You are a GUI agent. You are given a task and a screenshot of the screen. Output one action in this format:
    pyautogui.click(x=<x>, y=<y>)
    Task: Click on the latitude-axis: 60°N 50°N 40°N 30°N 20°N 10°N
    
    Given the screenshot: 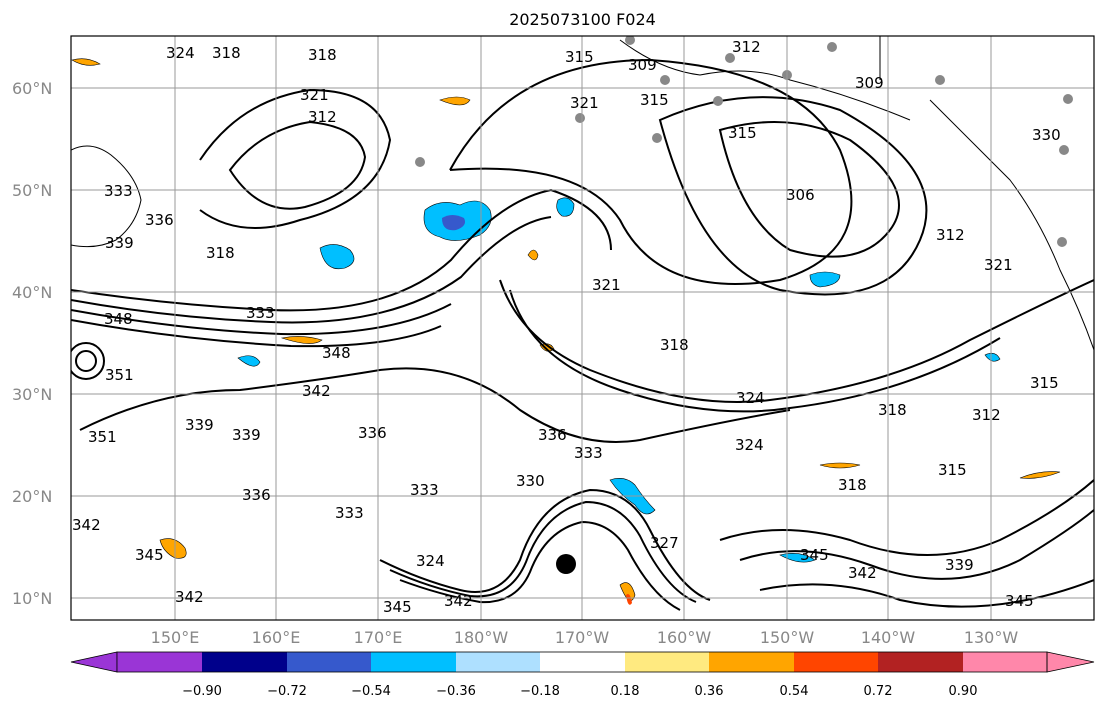 What is the action you would take?
    pyautogui.click(x=32, y=343)
    